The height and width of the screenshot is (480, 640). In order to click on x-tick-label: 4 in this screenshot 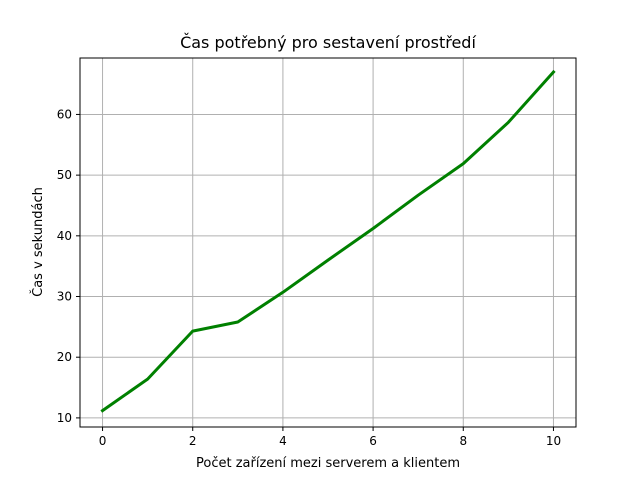, I will do `click(283, 441)`.